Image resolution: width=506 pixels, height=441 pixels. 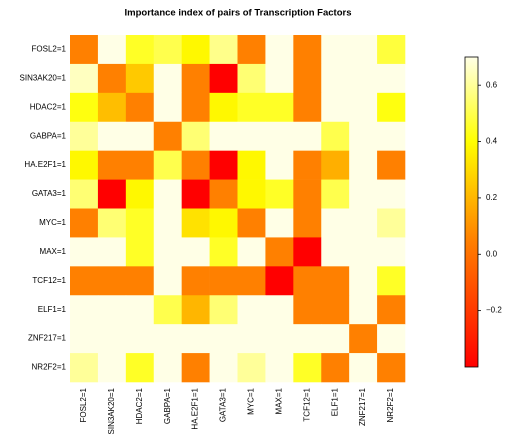 I want to click on row-label: SIN3AK20=1, so click(x=43, y=77).